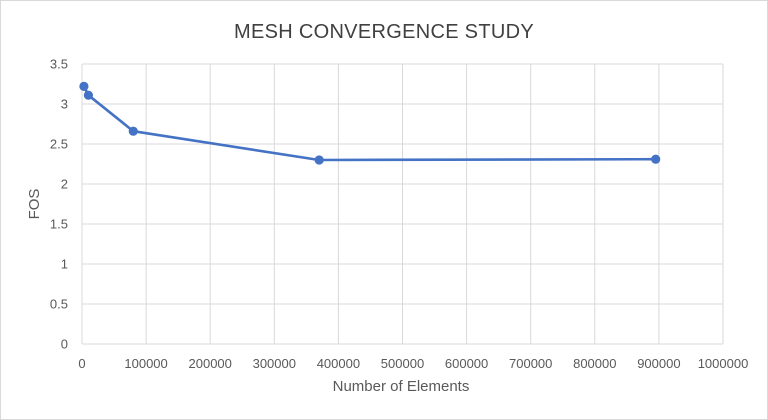 This screenshot has height=420, width=768. What do you see at coordinates (384, 32) in the screenshot?
I see `chart-title: MESH CONVERGENCE STUDY` at bounding box center [384, 32].